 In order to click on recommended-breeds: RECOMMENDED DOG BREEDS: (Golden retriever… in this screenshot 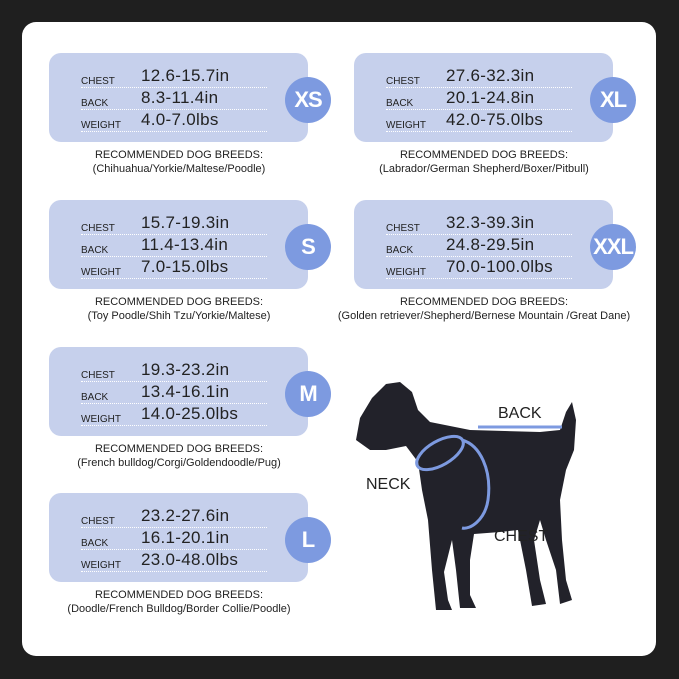, I will do `click(484, 309)`.